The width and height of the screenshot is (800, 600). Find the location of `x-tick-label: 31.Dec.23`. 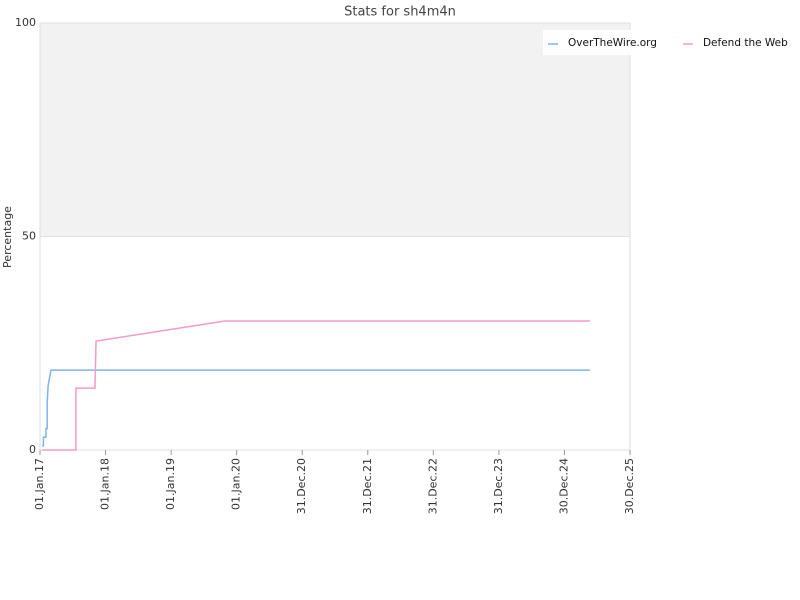

x-tick-label: 31.Dec.23 is located at coordinates (498, 486).